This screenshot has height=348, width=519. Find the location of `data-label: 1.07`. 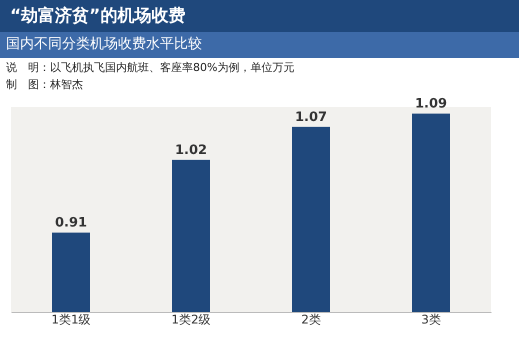

data-label: 1.07 is located at coordinates (311, 117).